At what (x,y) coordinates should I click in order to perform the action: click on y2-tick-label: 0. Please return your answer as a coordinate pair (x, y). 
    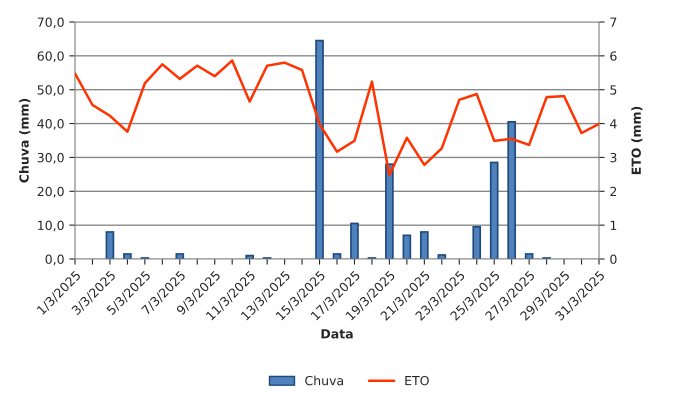
    Looking at the image, I should click on (613, 259).